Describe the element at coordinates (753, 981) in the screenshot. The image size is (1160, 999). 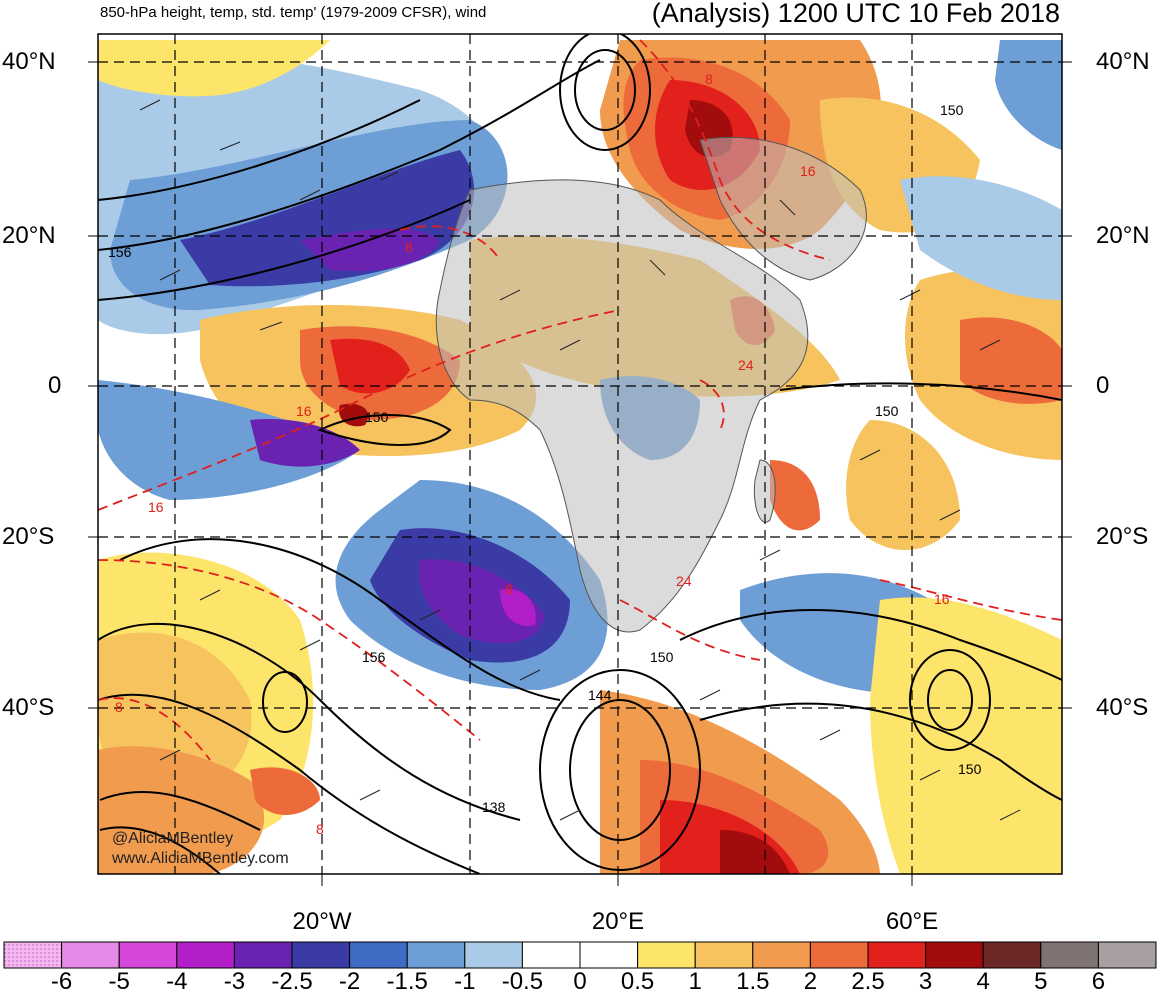
I see `colorbar-tick-label: 1.5` at that location.